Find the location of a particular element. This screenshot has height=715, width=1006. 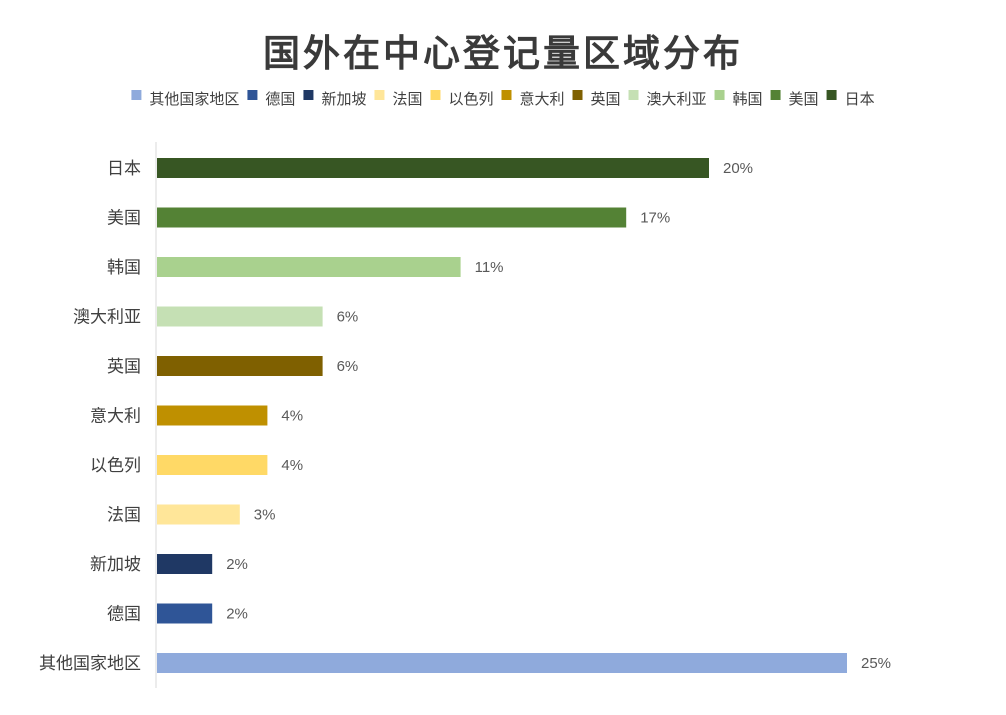

legend-item: 意大利 is located at coordinates (533, 99).